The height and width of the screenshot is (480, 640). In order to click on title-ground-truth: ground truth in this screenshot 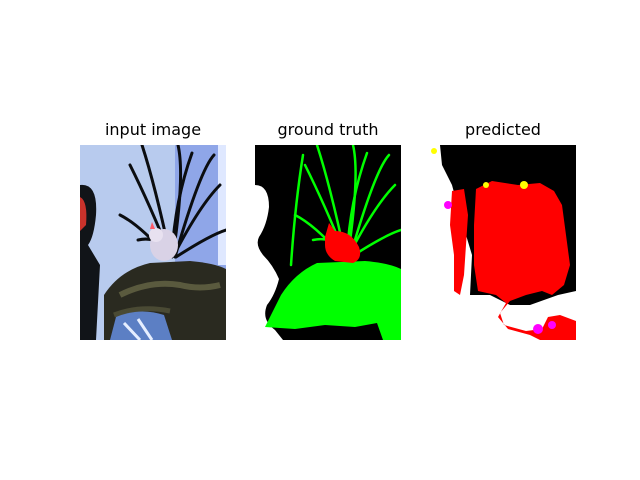, I will do `click(328, 130)`.